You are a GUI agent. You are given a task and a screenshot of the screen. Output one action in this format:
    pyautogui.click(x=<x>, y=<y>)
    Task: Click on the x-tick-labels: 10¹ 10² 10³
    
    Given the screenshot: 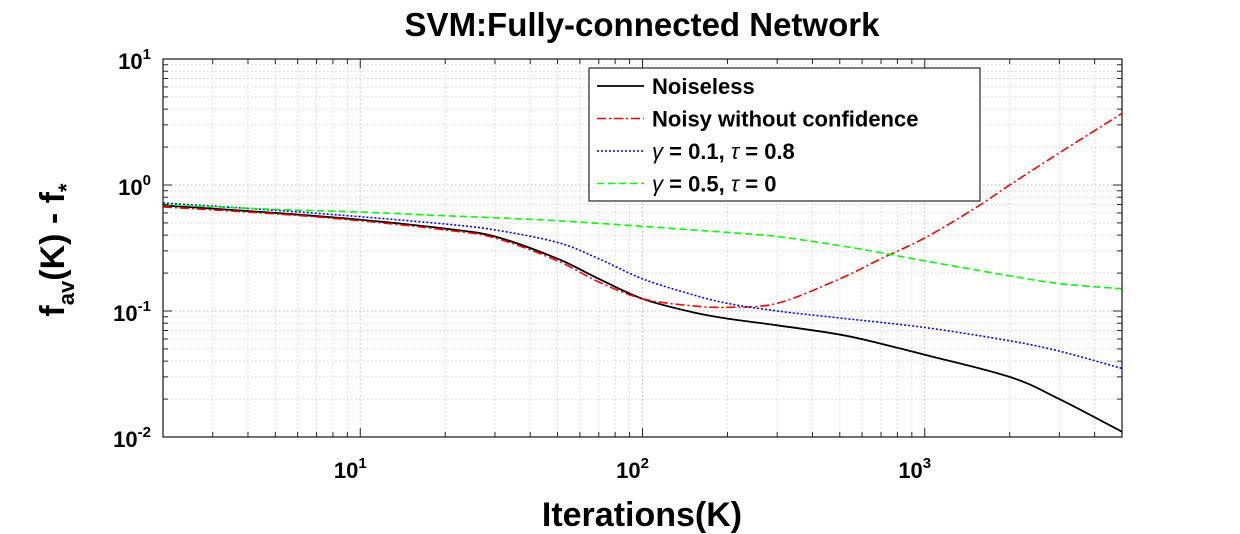 What is the action you would take?
    pyautogui.click(x=632, y=469)
    